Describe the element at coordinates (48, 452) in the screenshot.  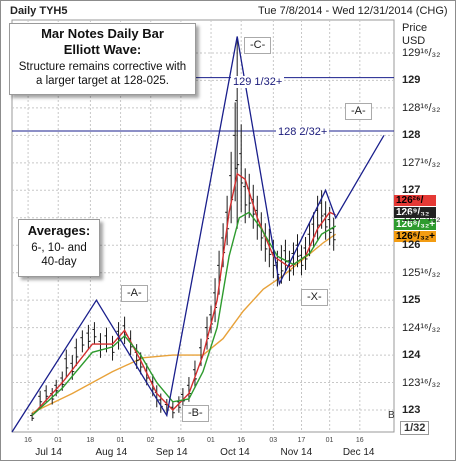
I see `x-month-label: Jul 14` at that location.